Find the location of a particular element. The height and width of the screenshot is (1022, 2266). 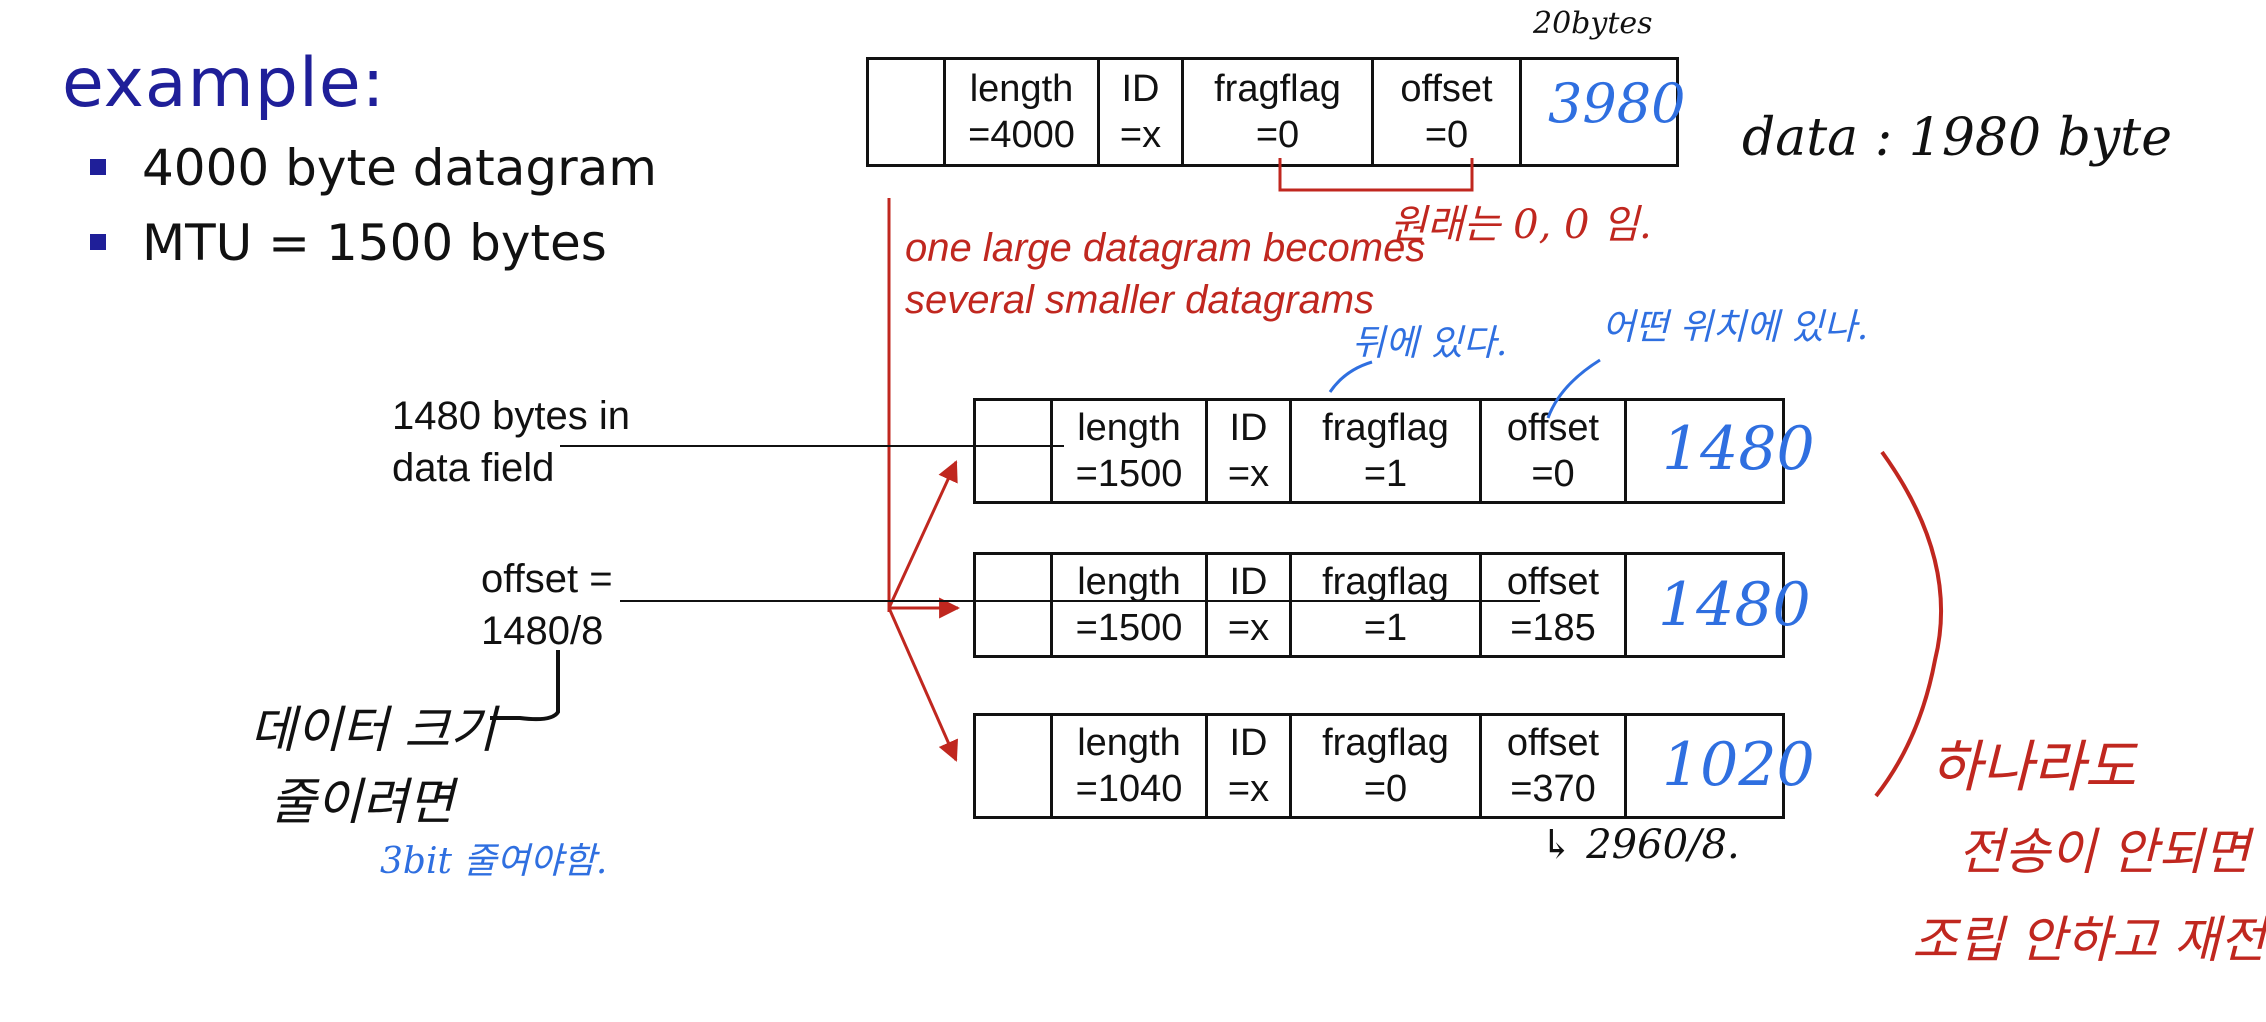

data-size-note: data : 1980 byte is located at coordinates (1957, 138).